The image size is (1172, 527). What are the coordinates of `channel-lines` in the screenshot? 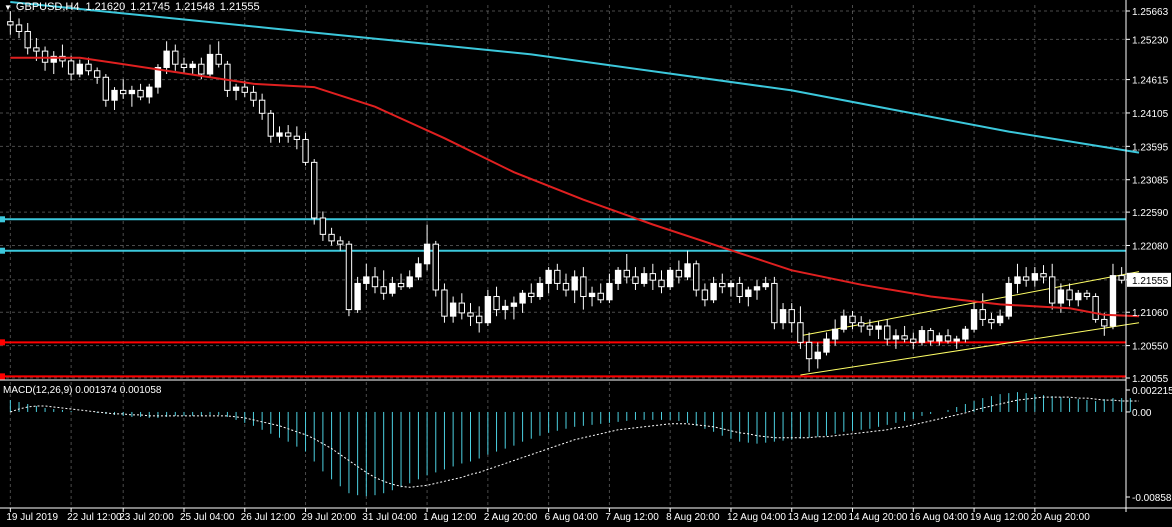 It's located at (970, 323).